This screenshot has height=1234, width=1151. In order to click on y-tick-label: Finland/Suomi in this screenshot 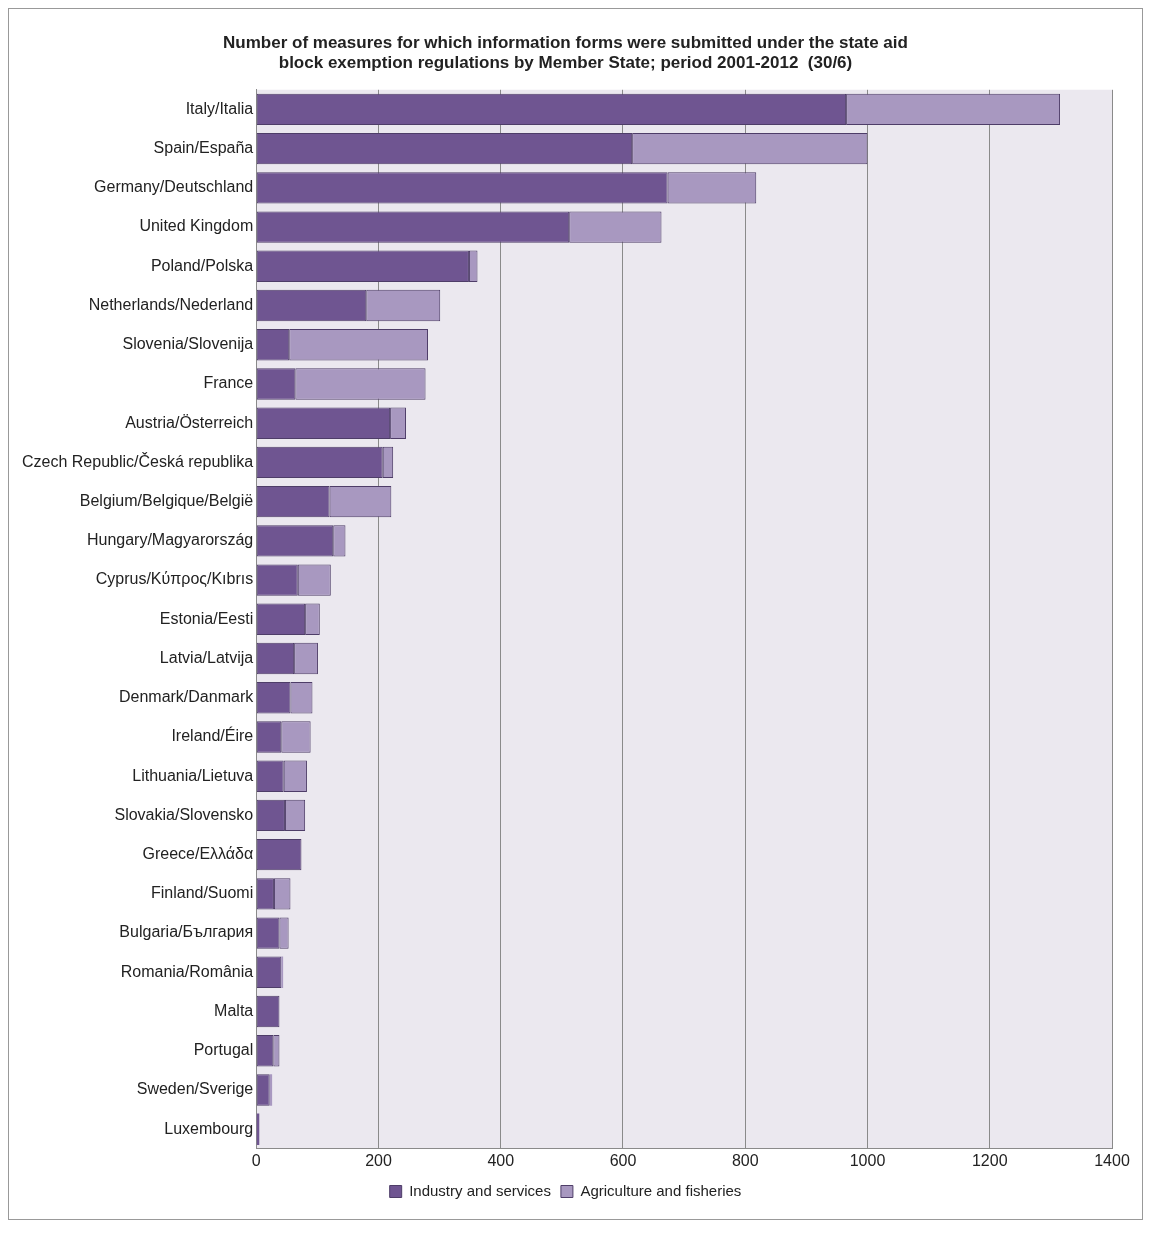, I will do `click(202, 893)`.